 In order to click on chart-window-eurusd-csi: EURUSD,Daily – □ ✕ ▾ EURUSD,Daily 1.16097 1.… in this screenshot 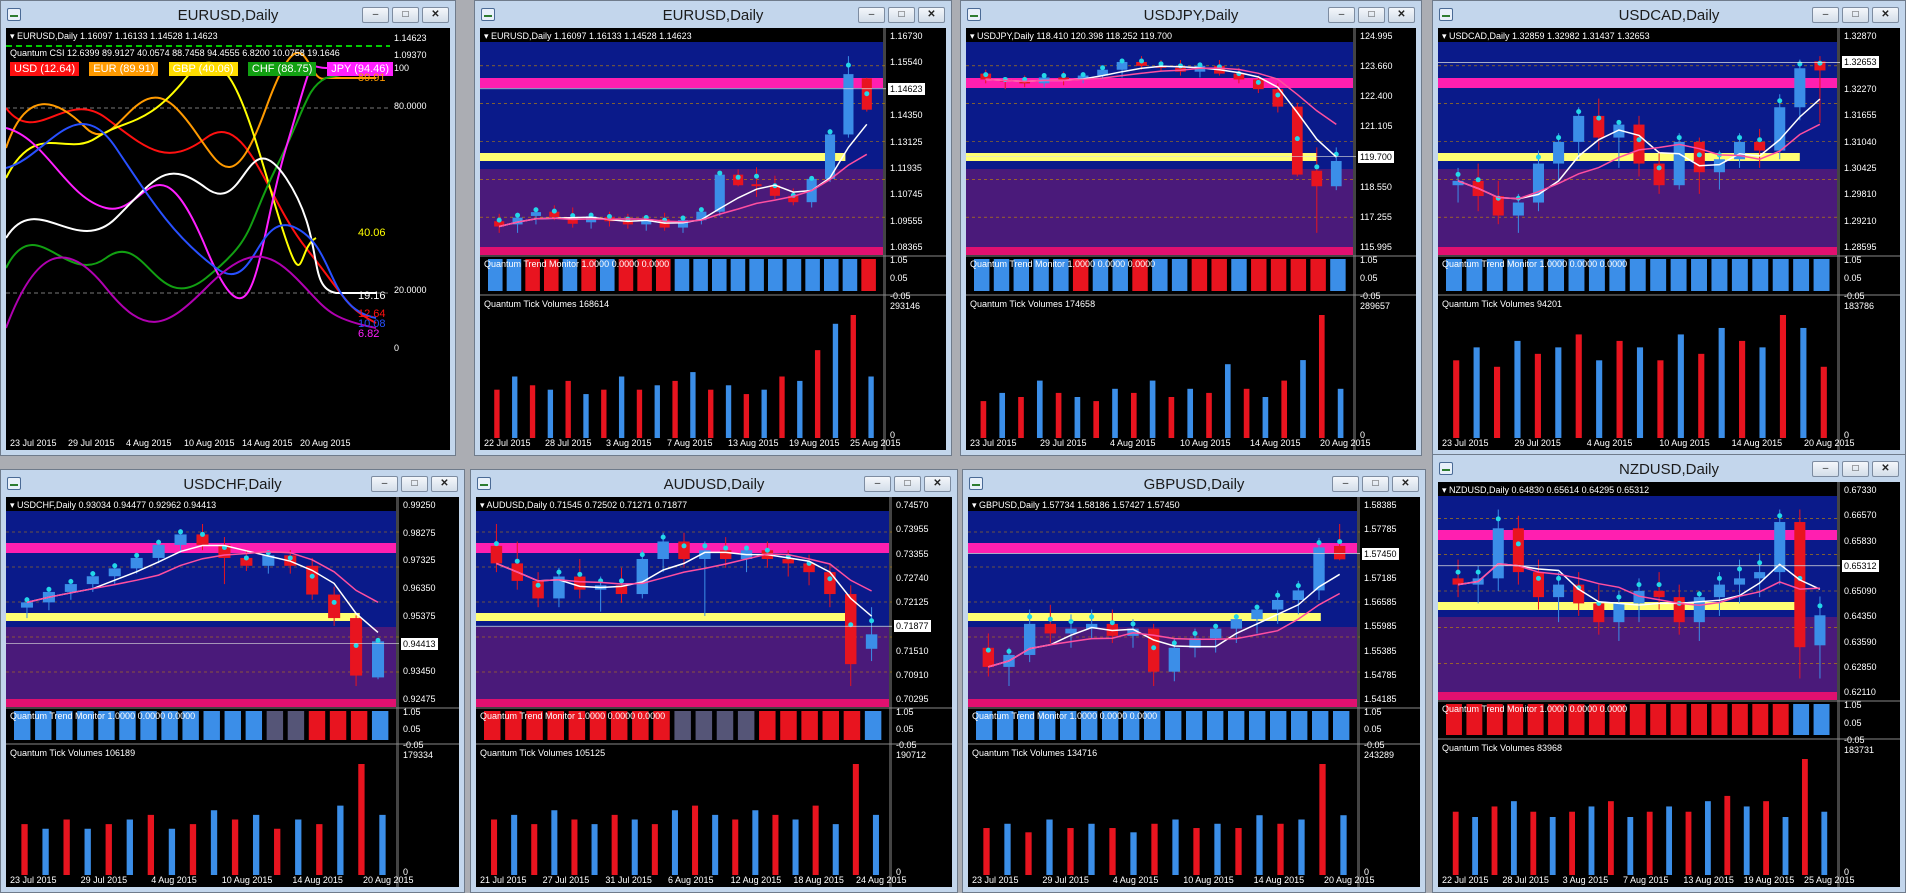, I will do `click(228, 228)`.